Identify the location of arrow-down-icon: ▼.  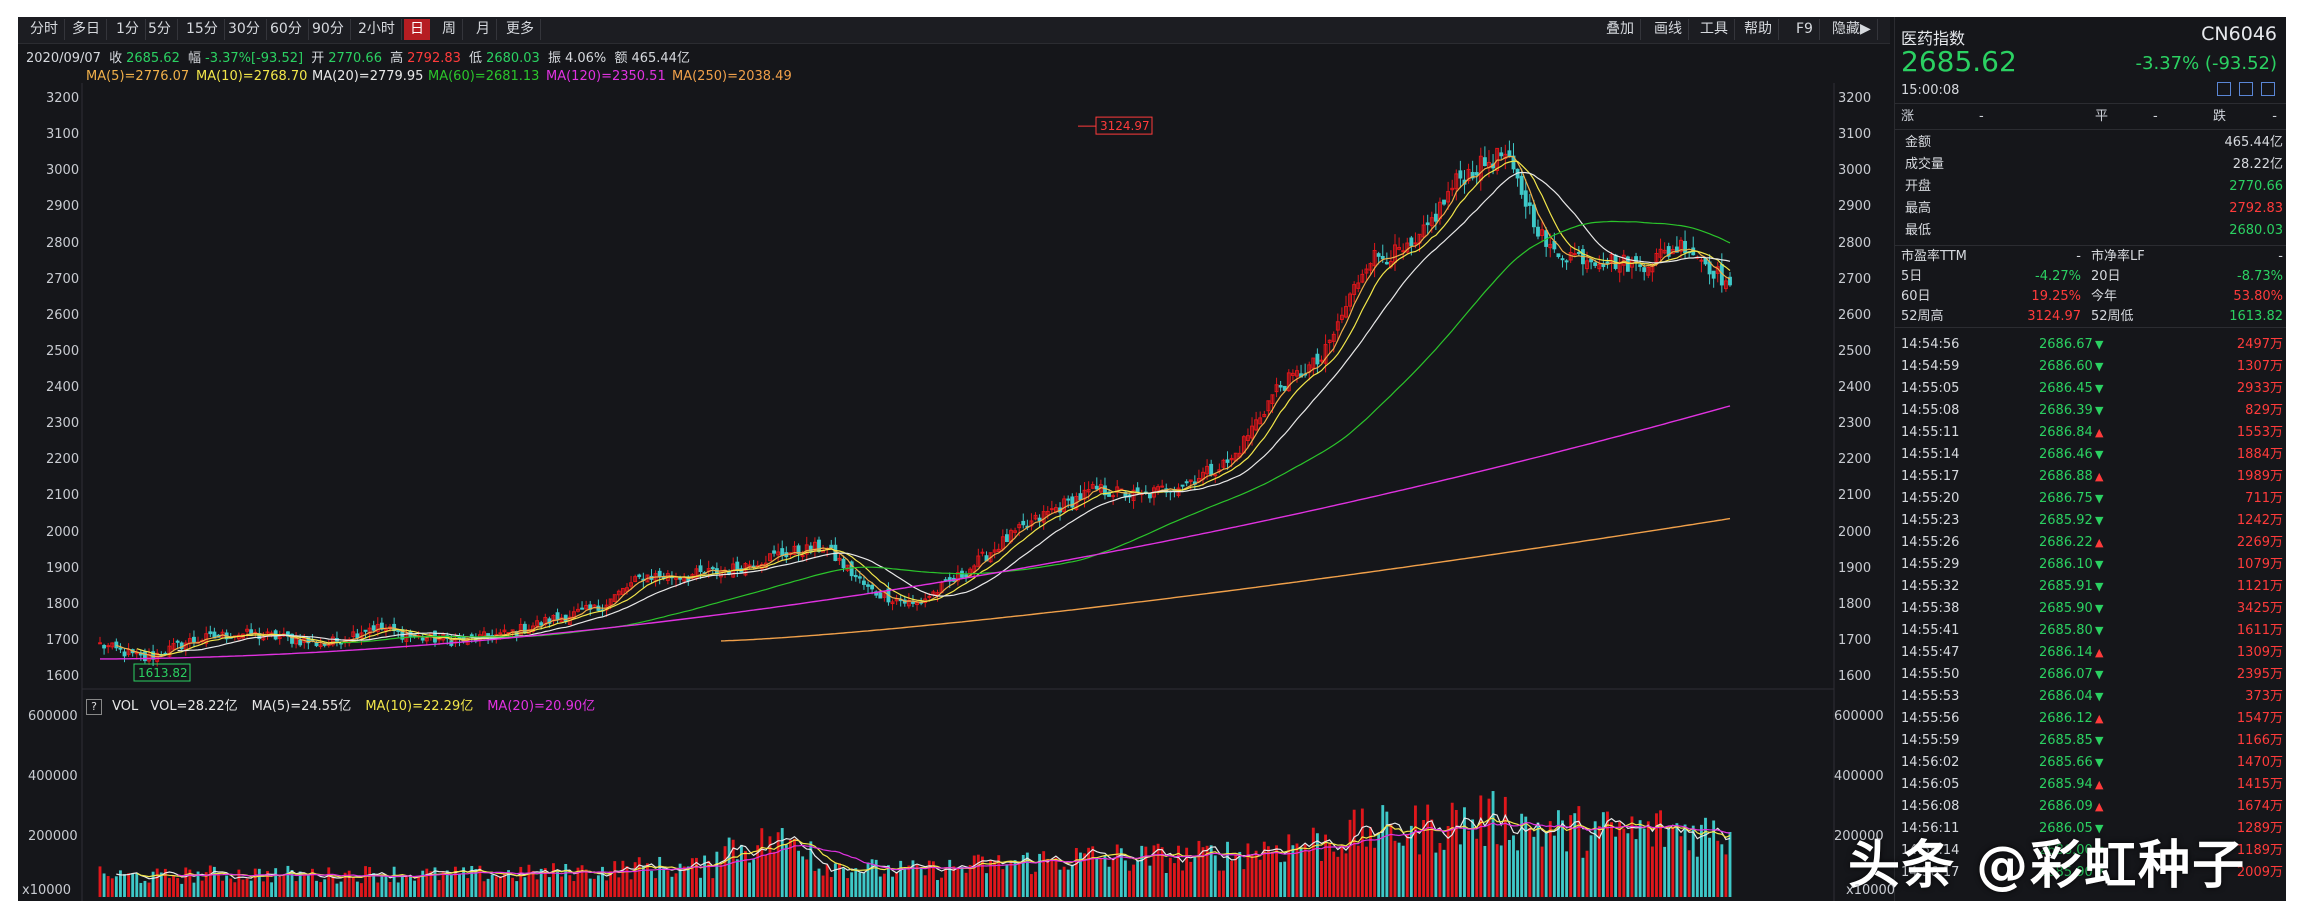
(2099, 740).